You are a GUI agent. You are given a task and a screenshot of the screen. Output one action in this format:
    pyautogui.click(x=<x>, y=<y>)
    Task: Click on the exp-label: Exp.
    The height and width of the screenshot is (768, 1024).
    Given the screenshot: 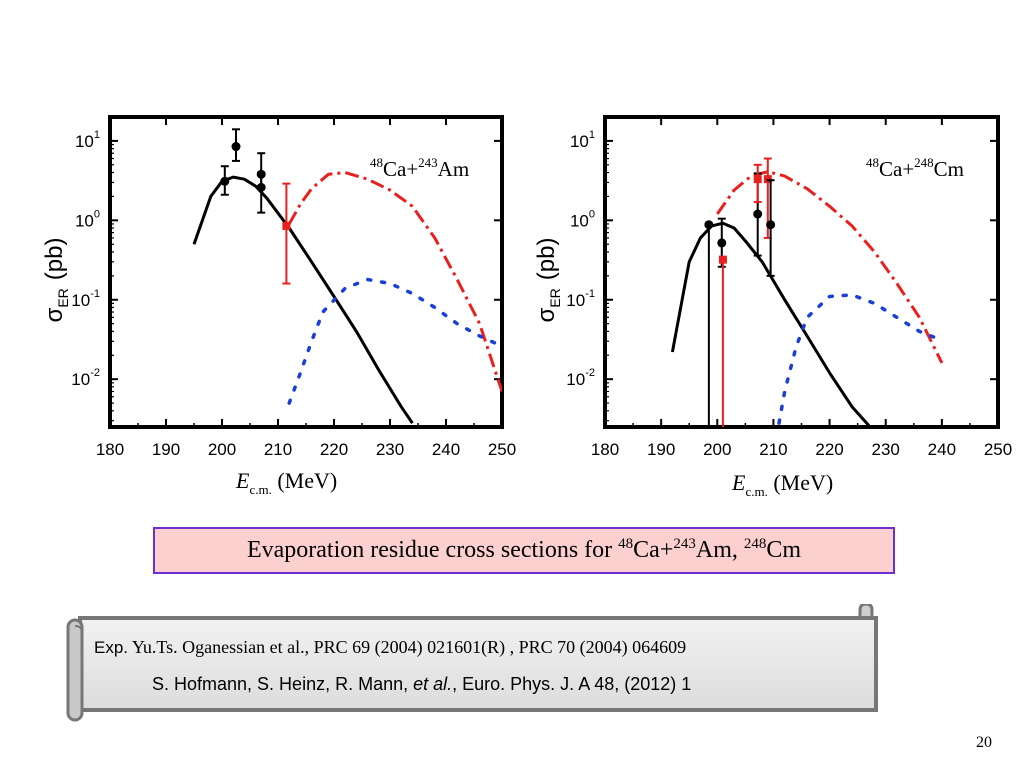 What is the action you would take?
    pyautogui.click(x=111, y=647)
    